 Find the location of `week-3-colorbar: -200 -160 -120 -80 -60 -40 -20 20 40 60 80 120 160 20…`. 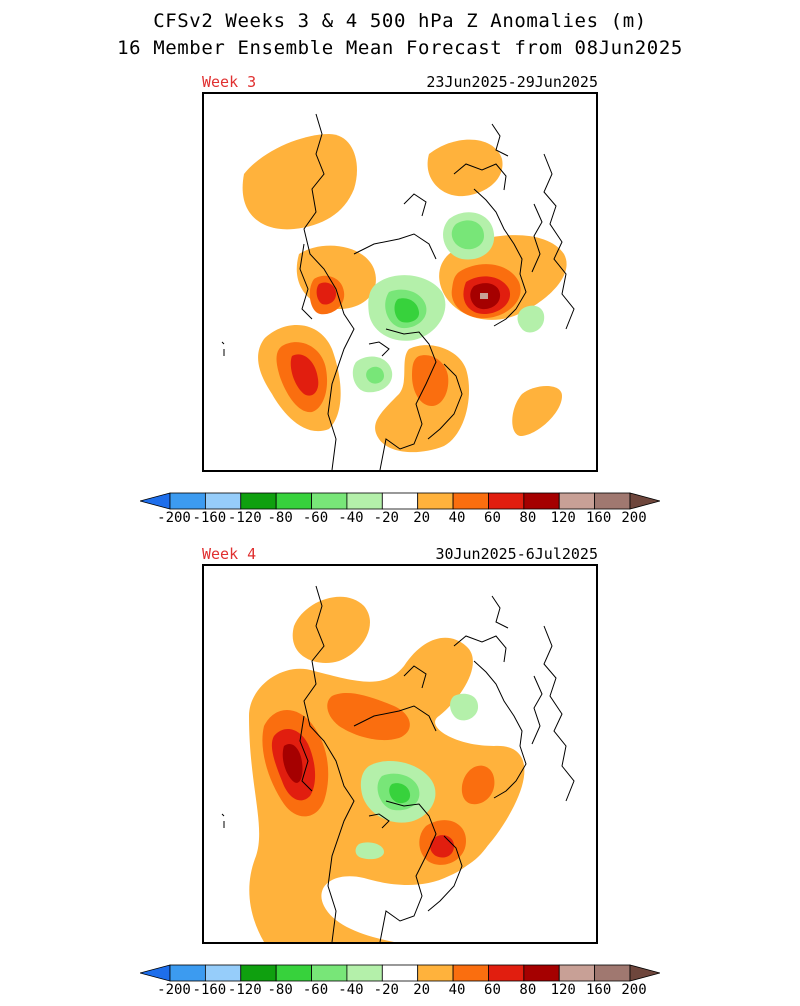

week-3-colorbar: -200 -160 -120 -80 -60 -40 -20 20 40 60 80 120 160 20… is located at coordinates (400, 513).